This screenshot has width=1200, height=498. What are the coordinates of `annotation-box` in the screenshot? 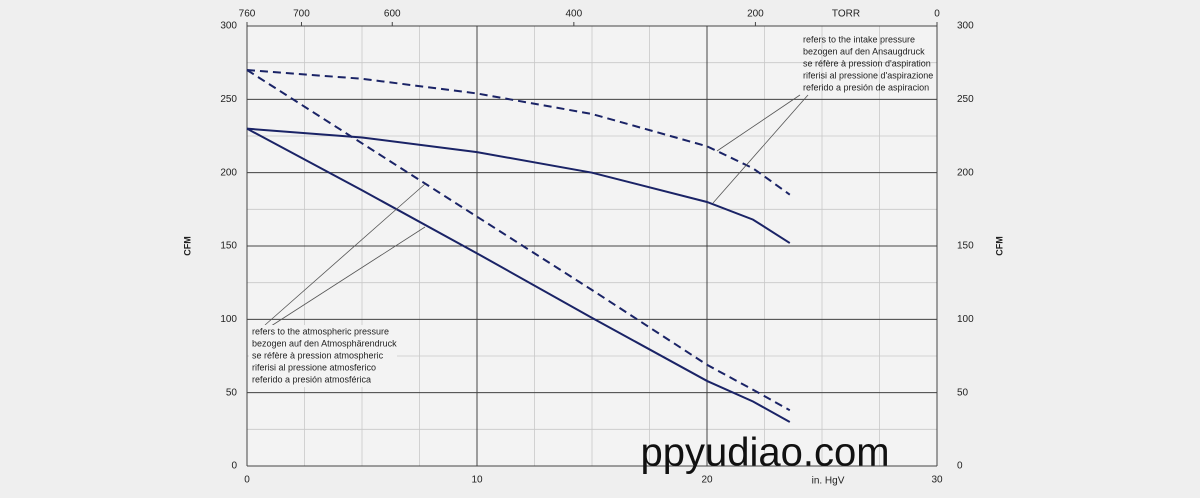 It's located at (323, 356).